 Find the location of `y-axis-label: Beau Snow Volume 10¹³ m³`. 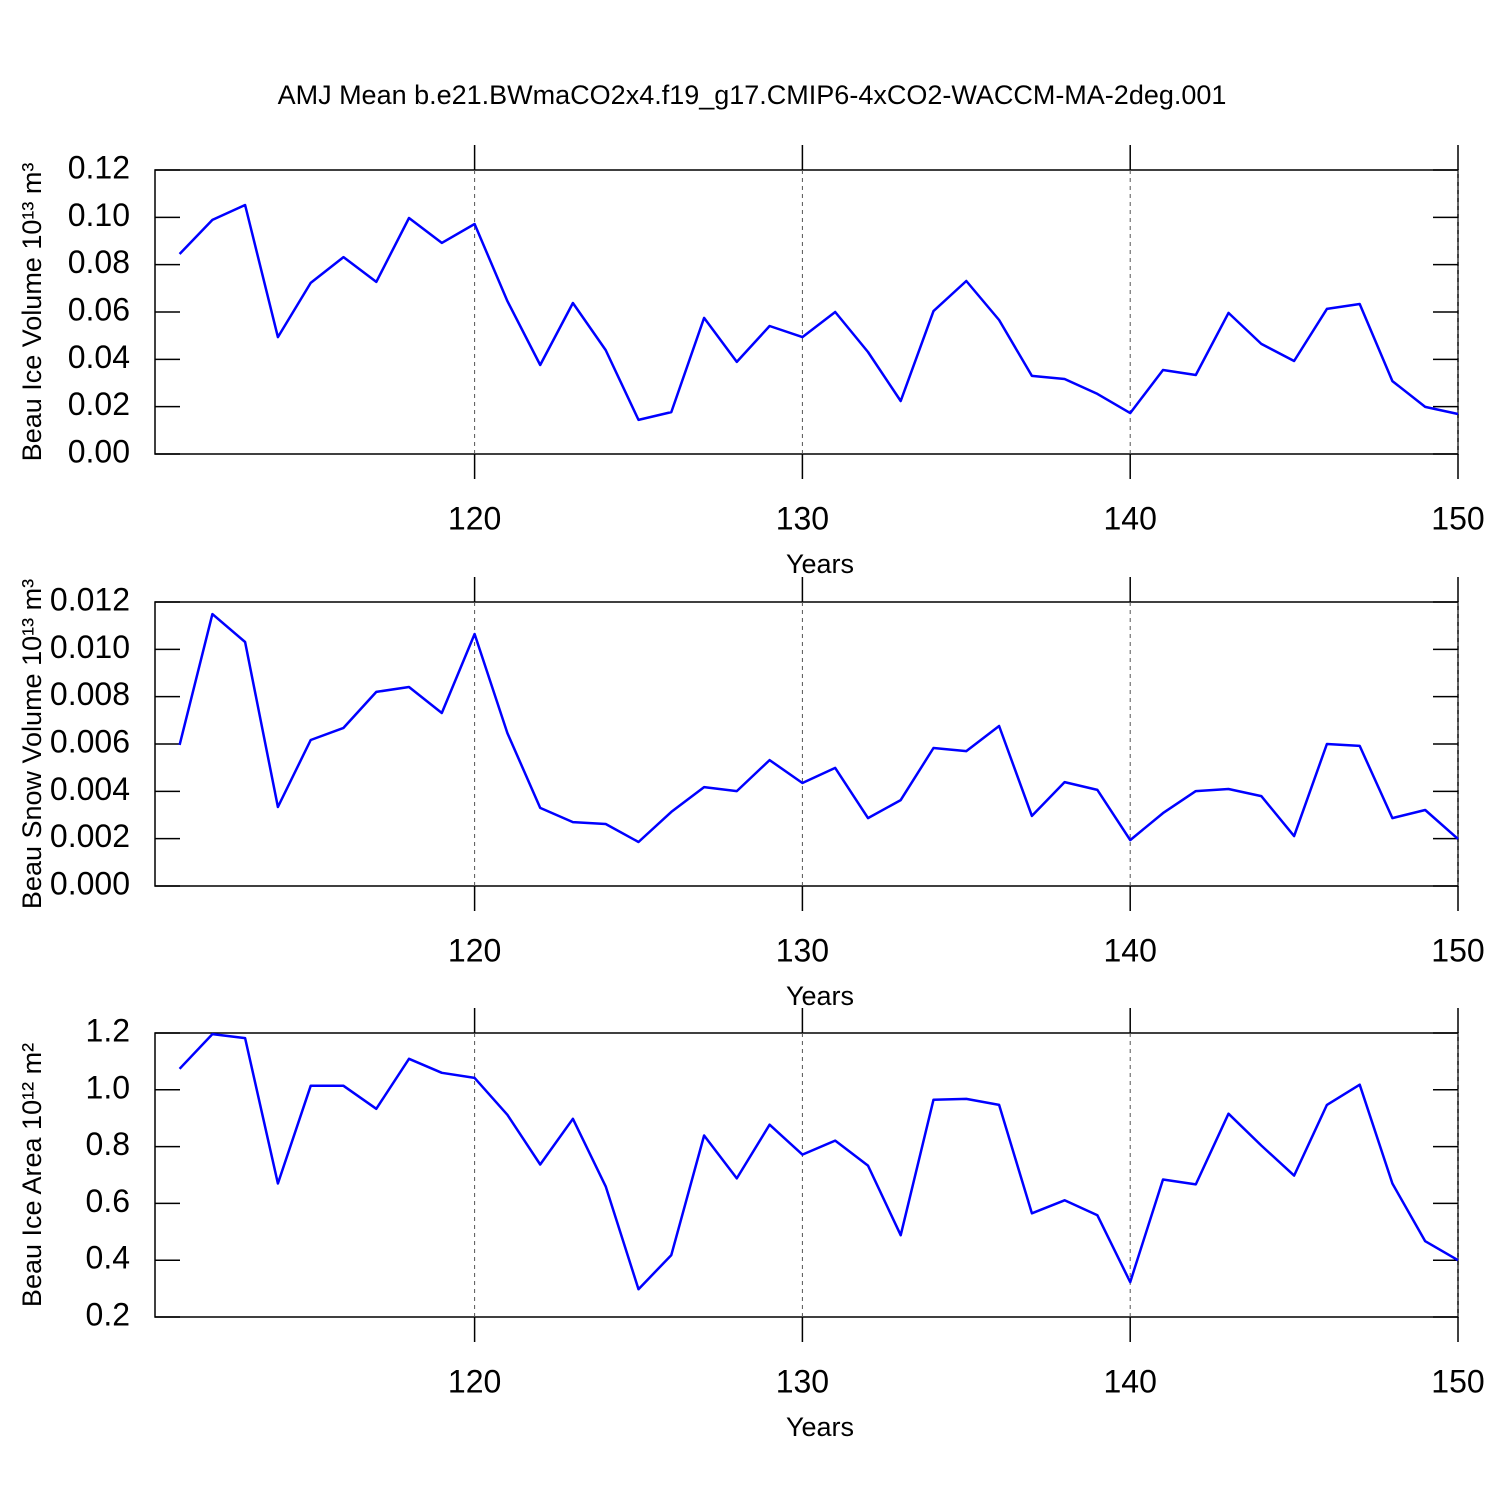

y-axis-label: Beau Snow Volume 10¹³ m³ is located at coordinates (32, 744).